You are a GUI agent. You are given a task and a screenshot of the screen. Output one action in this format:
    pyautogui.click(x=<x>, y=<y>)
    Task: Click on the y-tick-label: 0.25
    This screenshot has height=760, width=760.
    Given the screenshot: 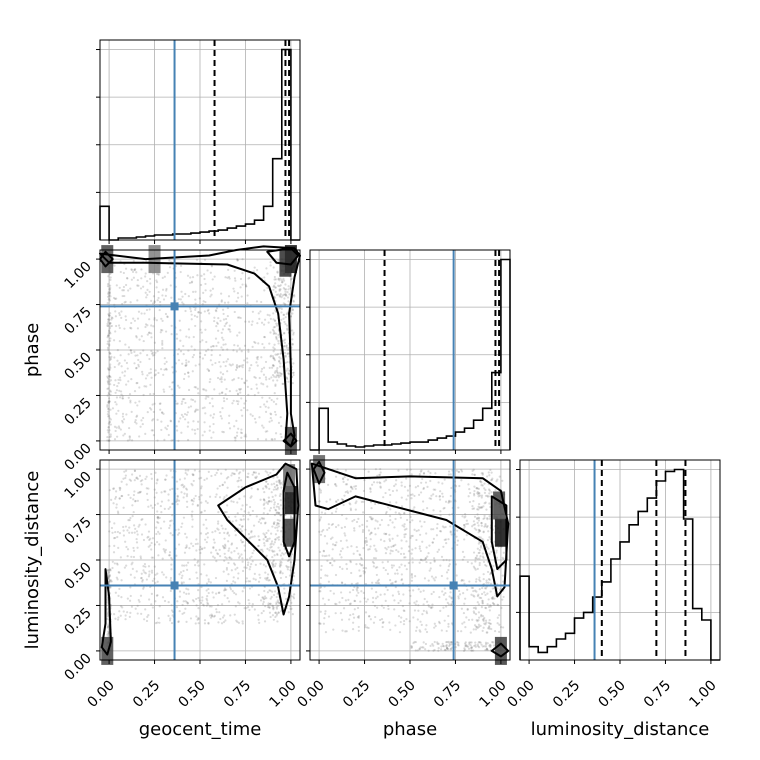 What is the action you would take?
    pyautogui.click(x=77, y=621)
    